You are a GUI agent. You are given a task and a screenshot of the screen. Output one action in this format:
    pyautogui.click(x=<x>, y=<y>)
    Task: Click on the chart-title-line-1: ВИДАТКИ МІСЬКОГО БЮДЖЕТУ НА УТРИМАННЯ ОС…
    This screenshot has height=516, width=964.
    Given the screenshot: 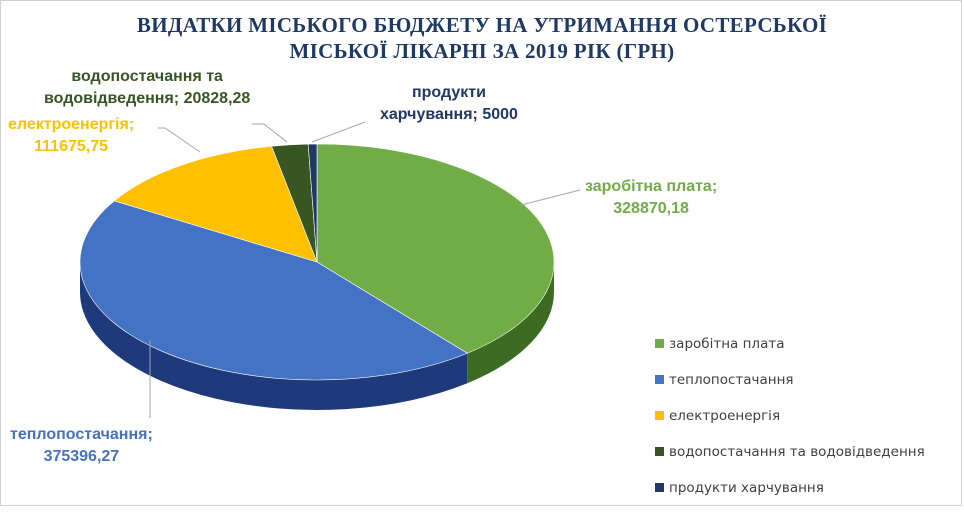 What is the action you would take?
    pyautogui.click(x=482, y=25)
    